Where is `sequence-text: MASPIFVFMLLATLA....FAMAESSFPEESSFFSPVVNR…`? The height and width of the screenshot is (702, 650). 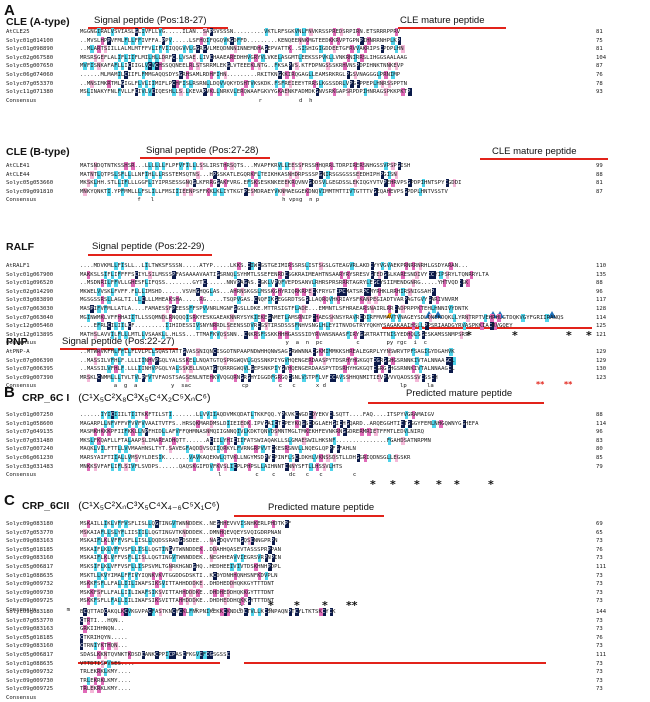
sequence-text: MASPIFVFMLLATLA....FAMAESSFPEESSFFSPVVNR… is located at coordinates (274, 309).